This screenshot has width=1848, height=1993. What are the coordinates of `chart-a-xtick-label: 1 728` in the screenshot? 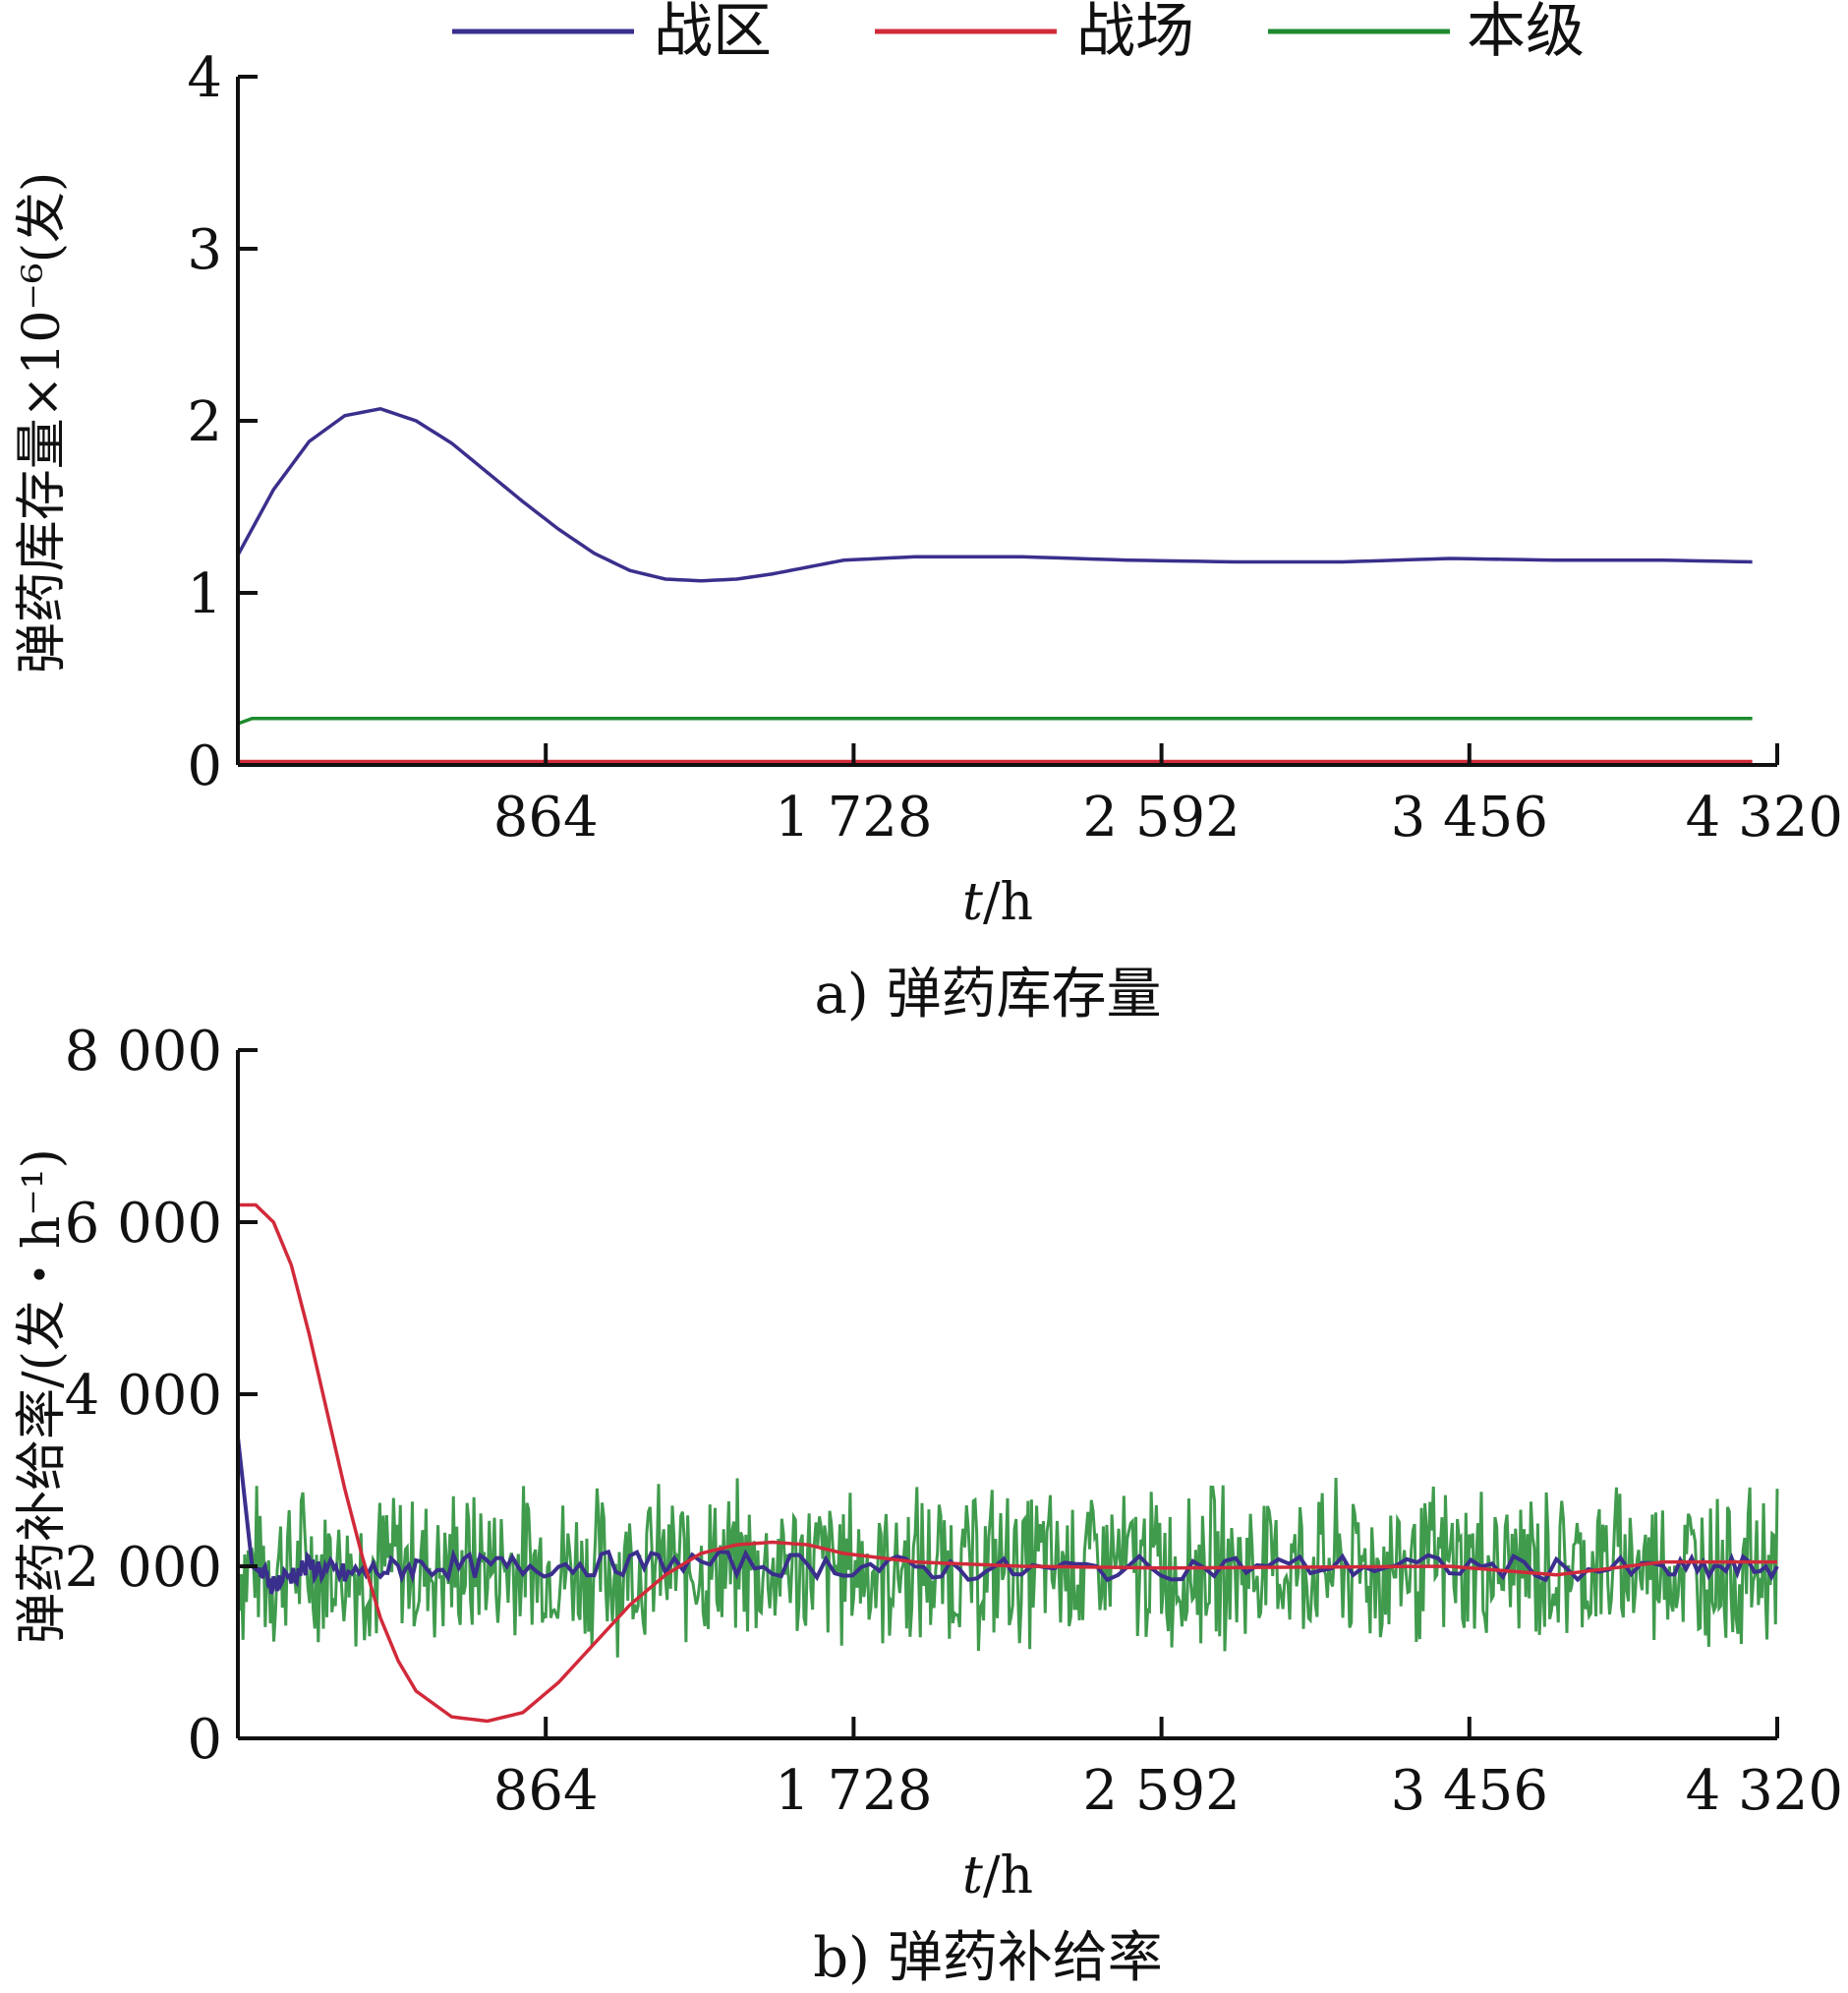 It's located at (853, 818).